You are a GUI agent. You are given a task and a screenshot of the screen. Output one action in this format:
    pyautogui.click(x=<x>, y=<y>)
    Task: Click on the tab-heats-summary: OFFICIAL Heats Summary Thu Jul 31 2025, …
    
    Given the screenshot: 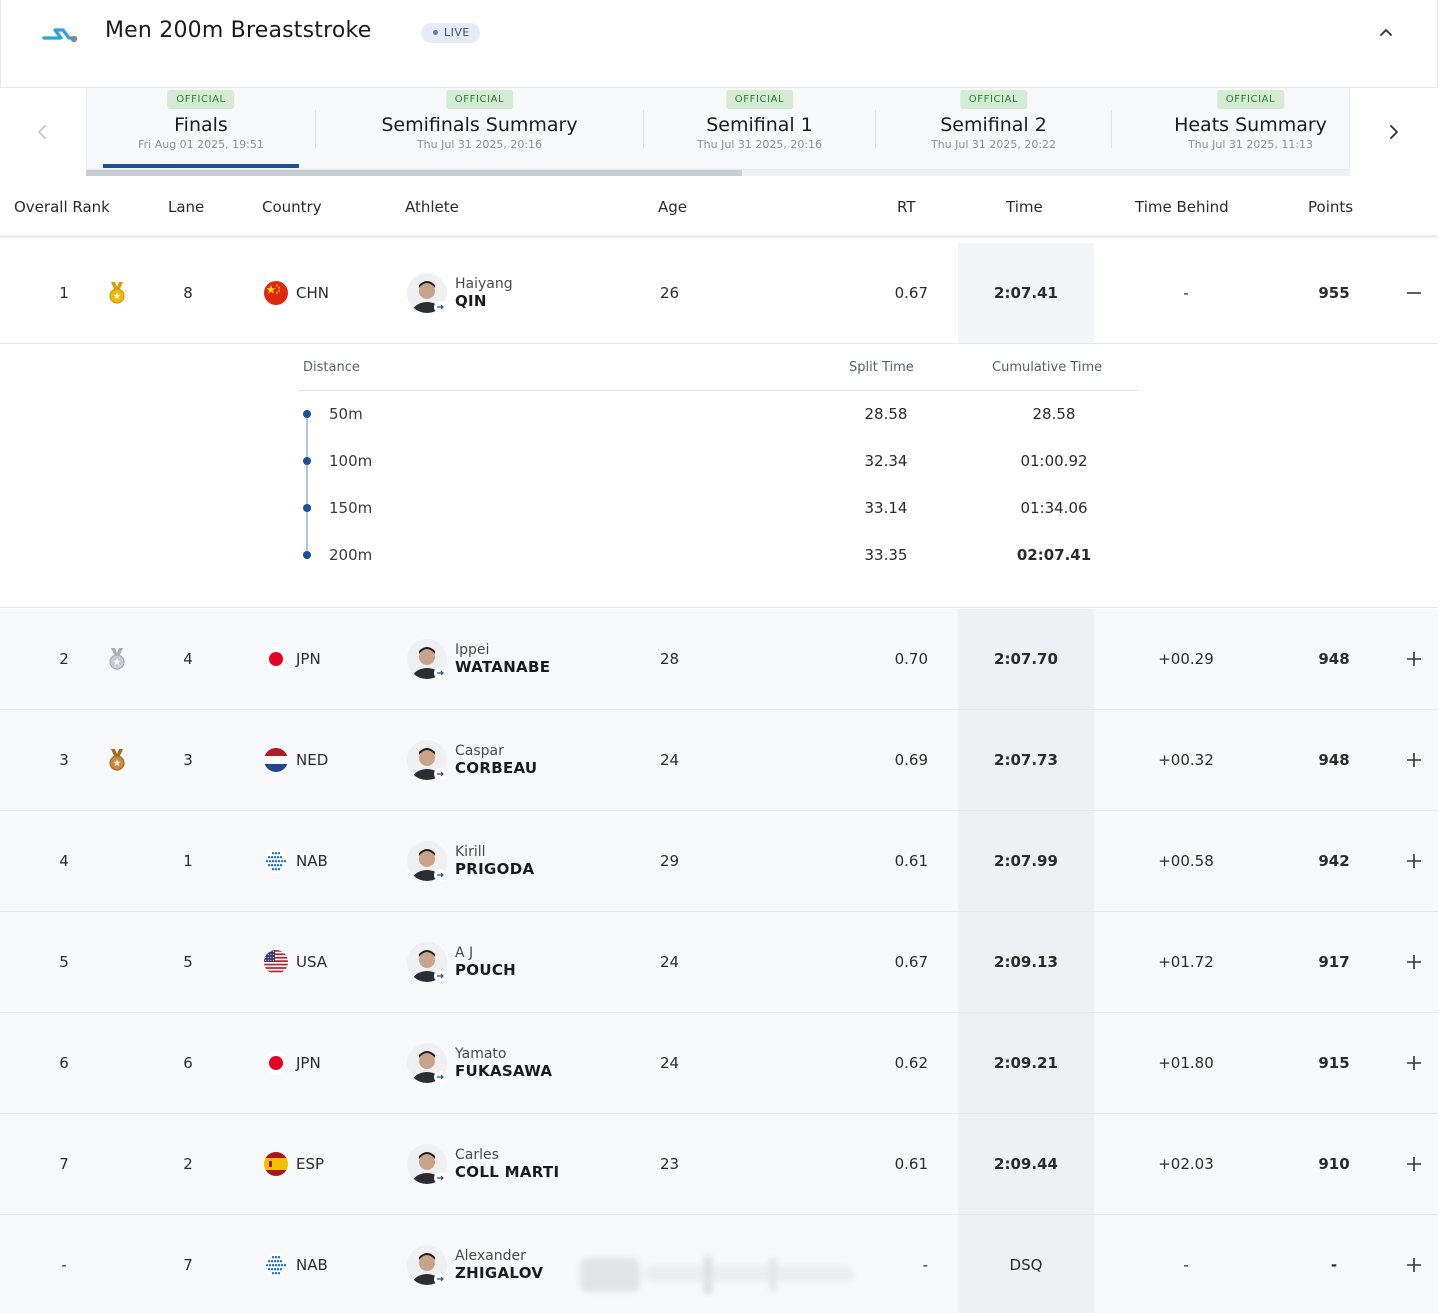 What is the action you would take?
    pyautogui.click(x=1250, y=129)
    